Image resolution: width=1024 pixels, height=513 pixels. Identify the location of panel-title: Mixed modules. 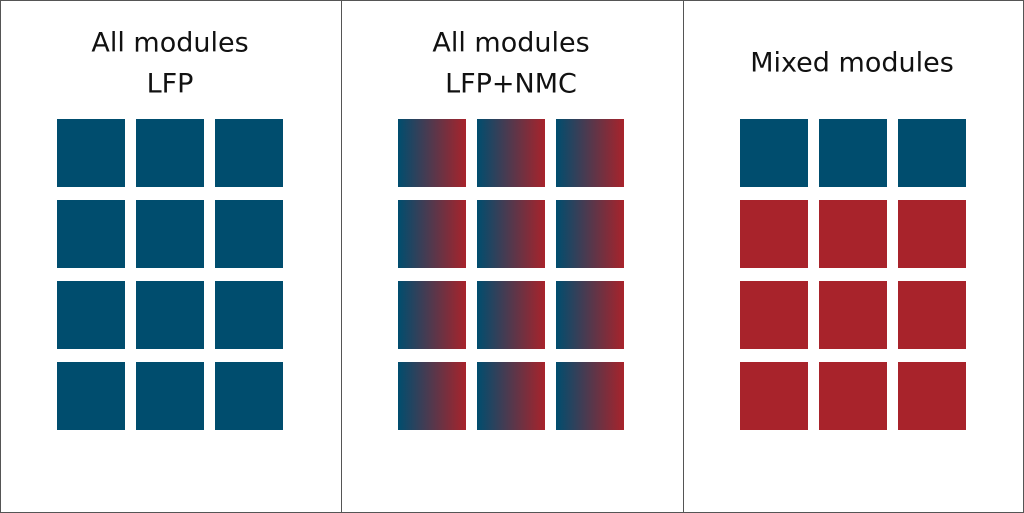
(852, 63).